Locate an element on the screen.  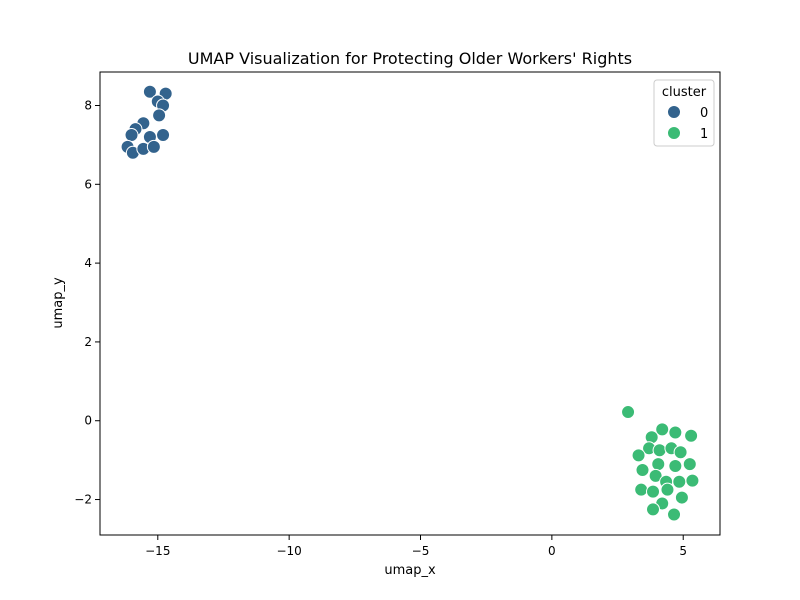
x-tick-label: 5 is located at coordinates (683, 551).